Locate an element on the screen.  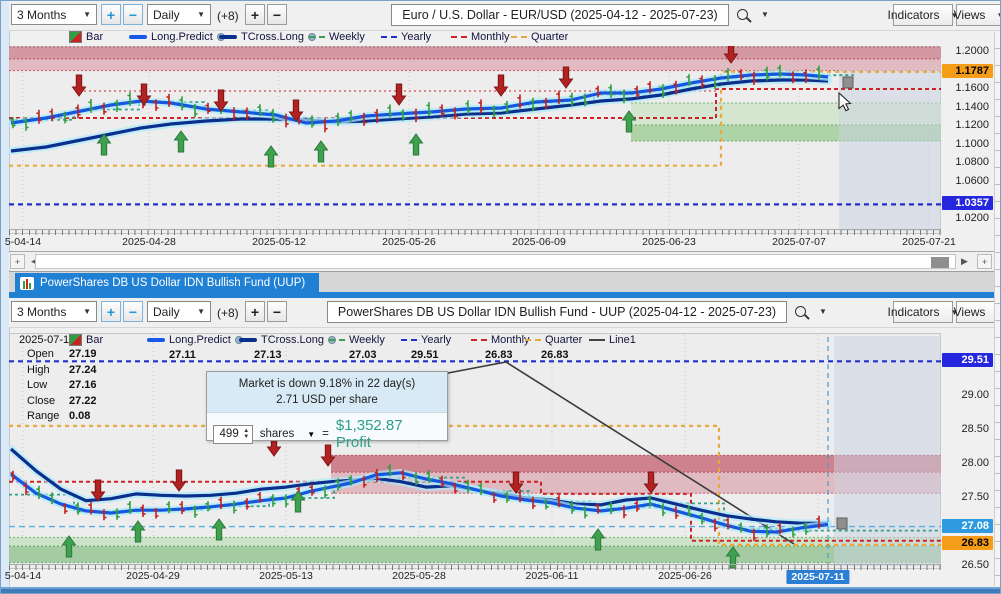
legend-item-yearly: Yearly is located at coordinates (406, 37).